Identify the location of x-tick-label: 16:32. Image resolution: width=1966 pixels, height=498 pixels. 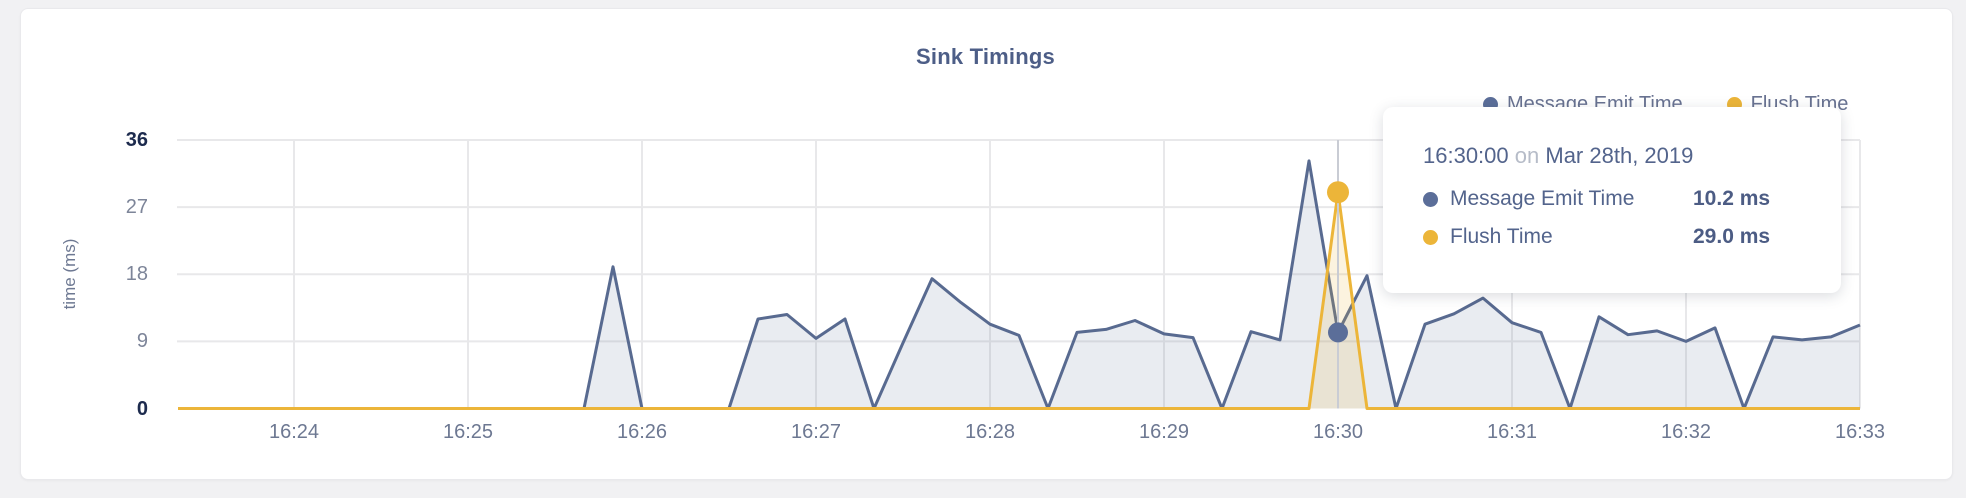
(1686, 432).